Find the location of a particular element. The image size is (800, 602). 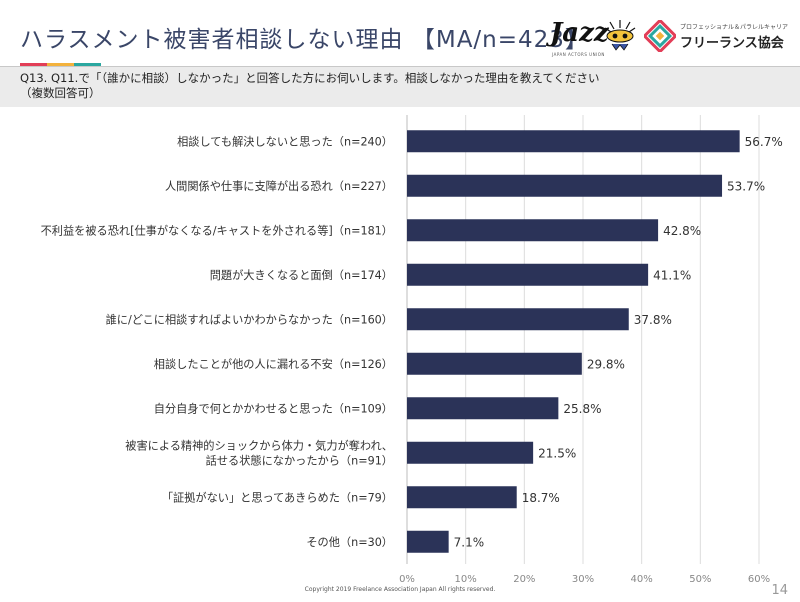

x-tick-label: 20% is located at coordinates (524, 578).